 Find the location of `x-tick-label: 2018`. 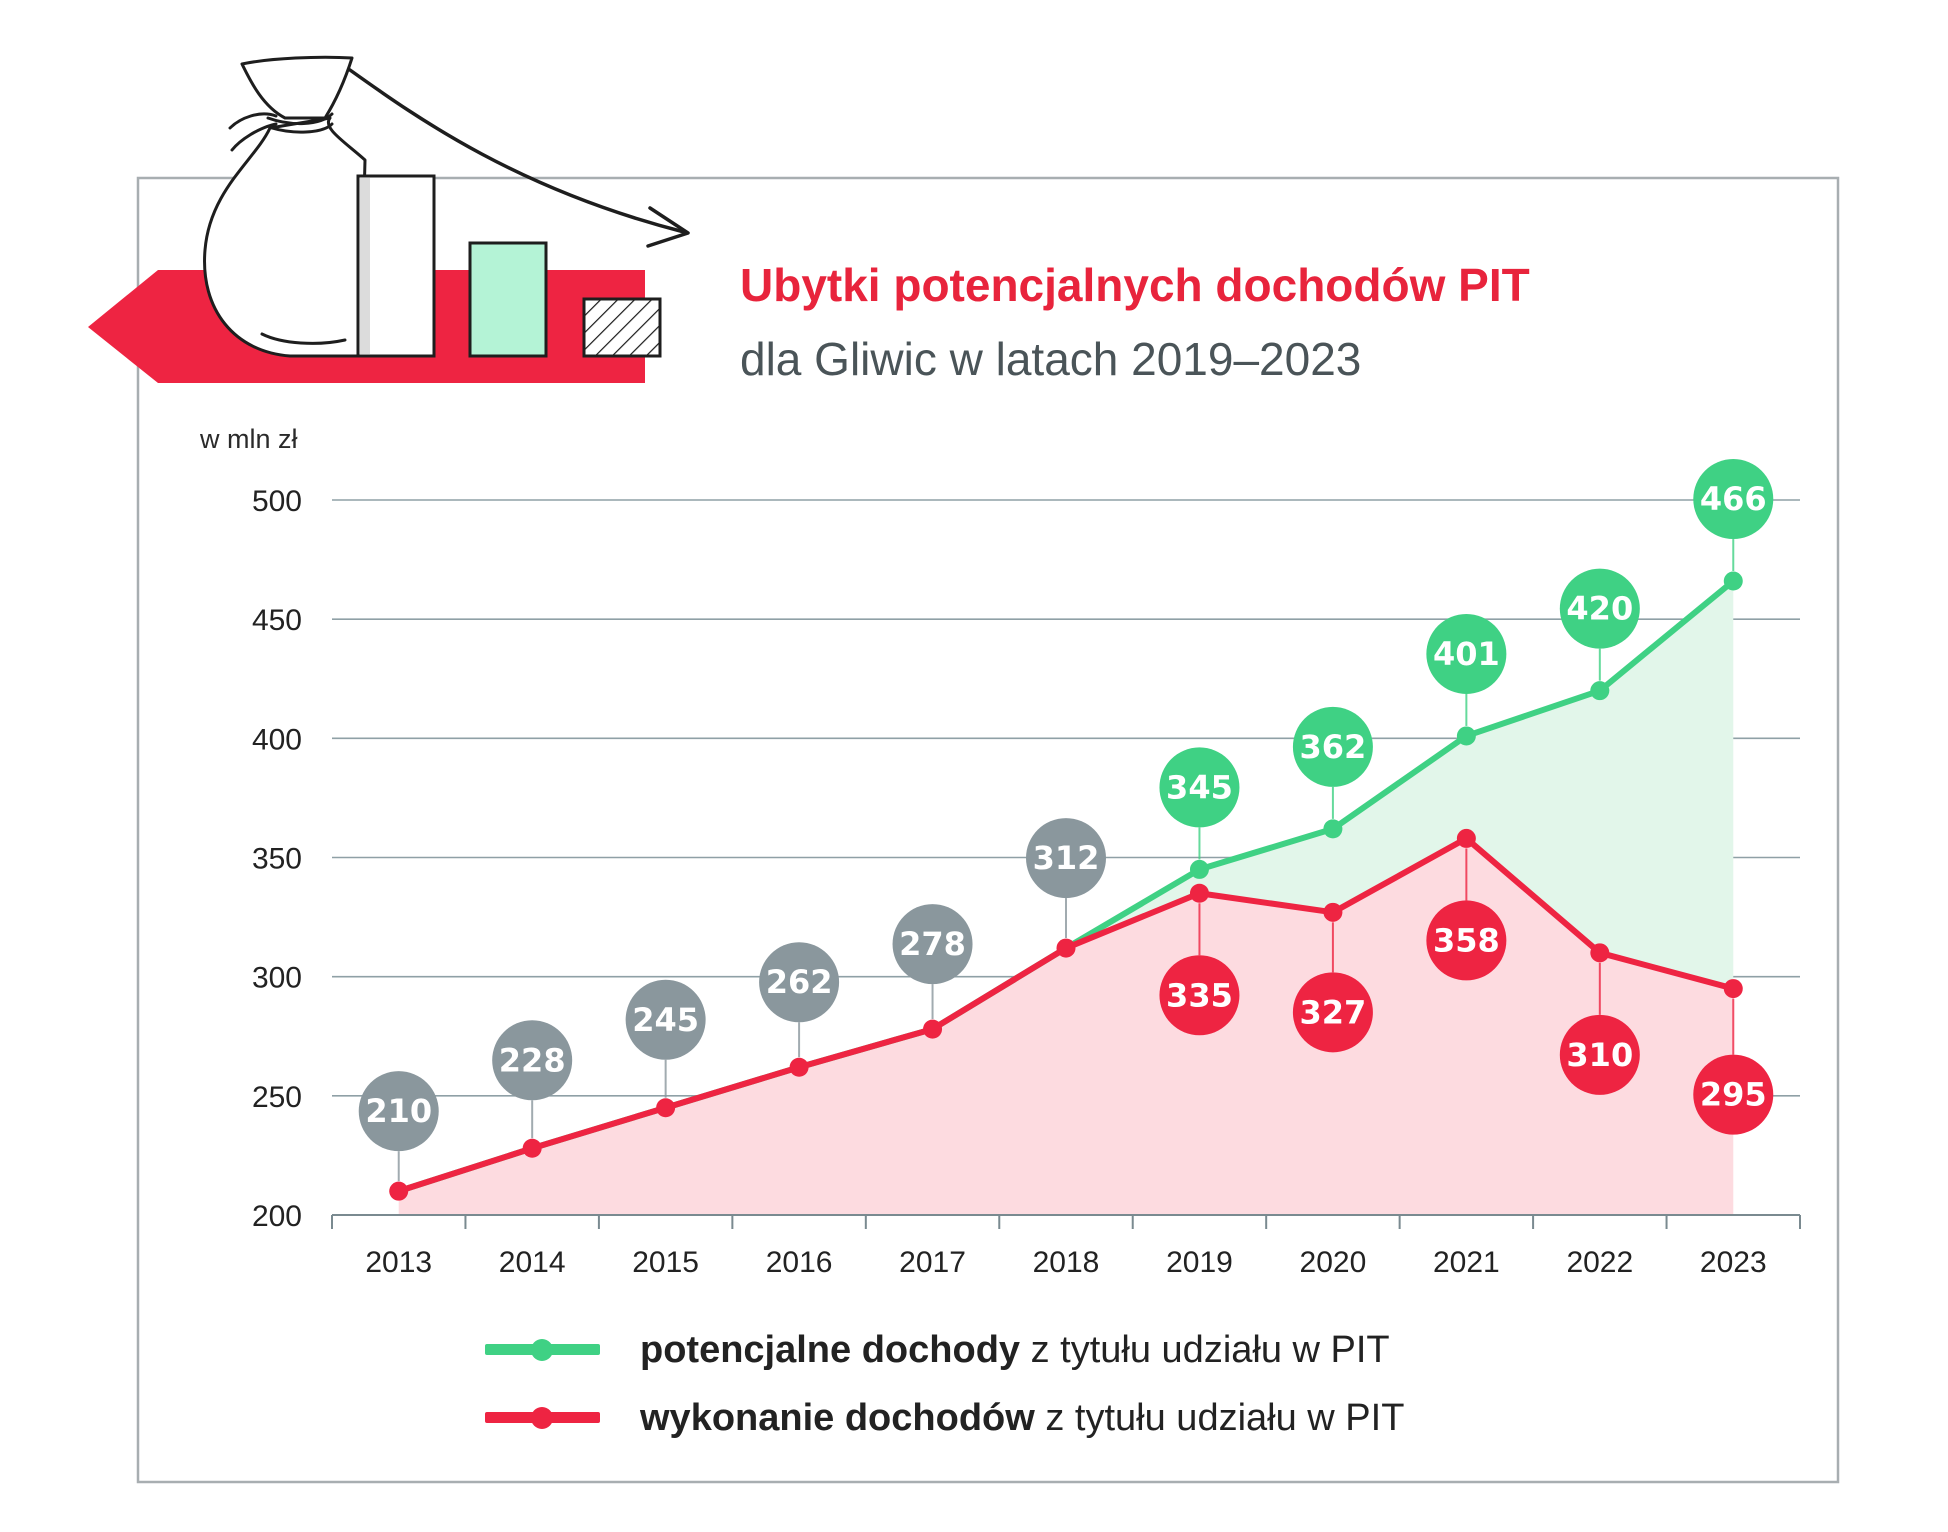

x-tick-label: 2018 is located at coordinates (1066, 1262).